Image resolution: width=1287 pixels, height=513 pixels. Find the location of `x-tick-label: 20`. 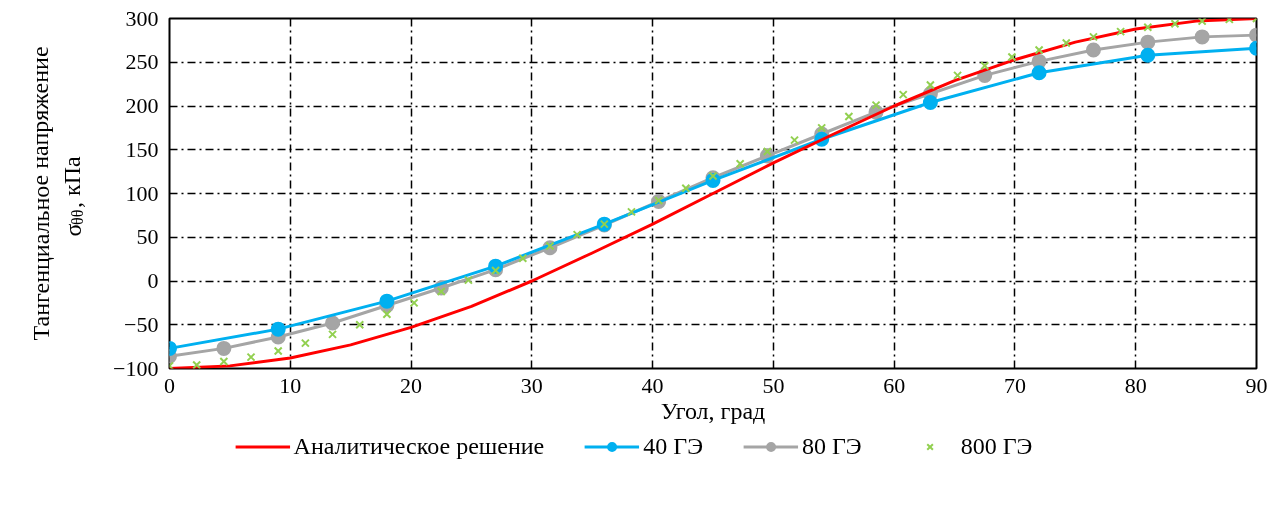

x-tick-label: 20 is located at coordinates (411, 385).